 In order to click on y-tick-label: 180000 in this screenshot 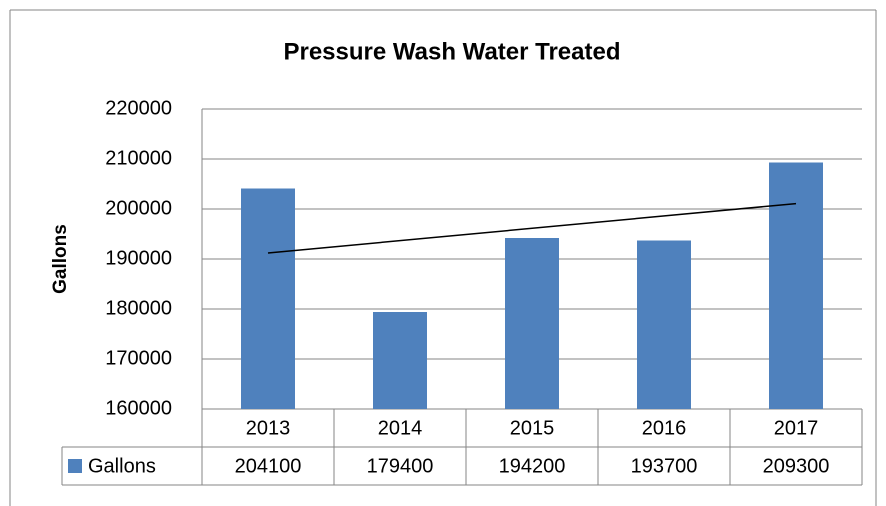, I will do `click(138, 308)`.